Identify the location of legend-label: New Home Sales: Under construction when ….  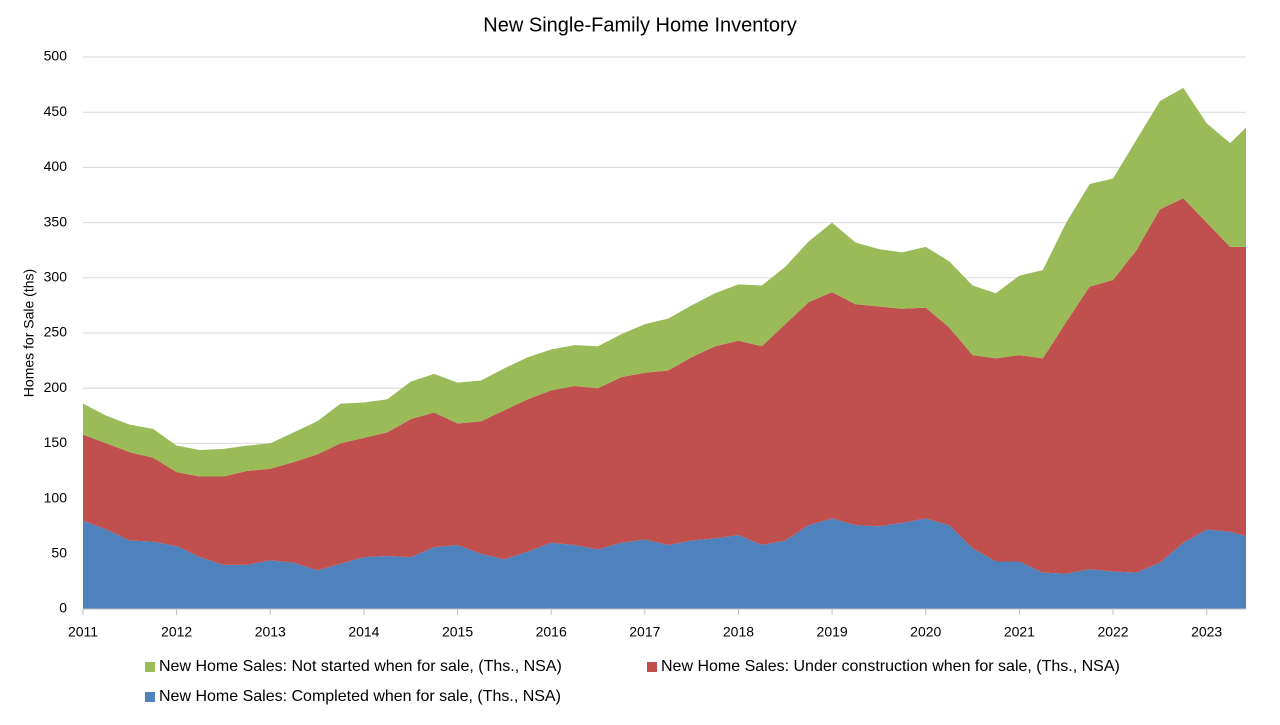
(890, 666).